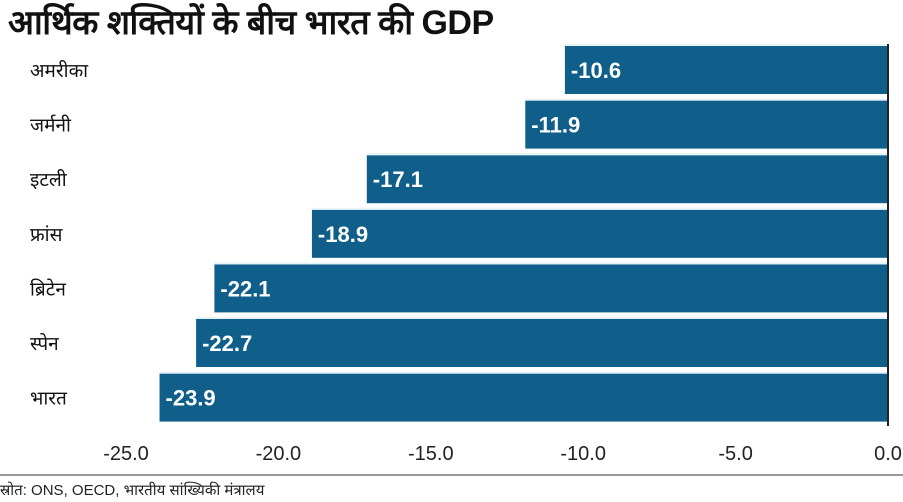 The width and height of the screenshot is (903, 502). I want to click on category-label: भारत, so click(49, 399).